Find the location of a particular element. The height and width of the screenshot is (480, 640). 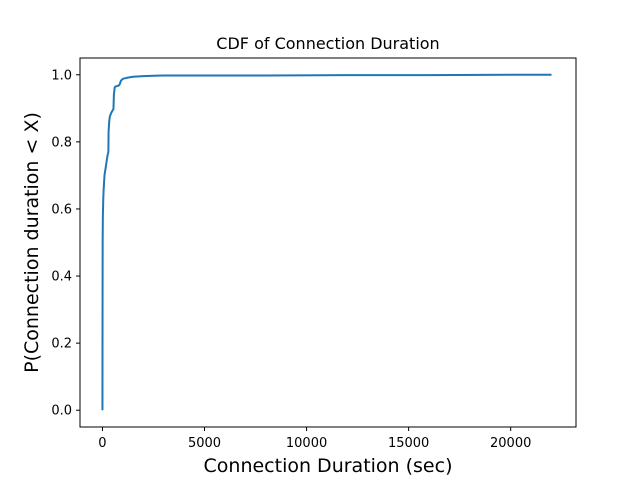

x-axis-label: Connection Duration (sec) is located at coordinates (328, 466).